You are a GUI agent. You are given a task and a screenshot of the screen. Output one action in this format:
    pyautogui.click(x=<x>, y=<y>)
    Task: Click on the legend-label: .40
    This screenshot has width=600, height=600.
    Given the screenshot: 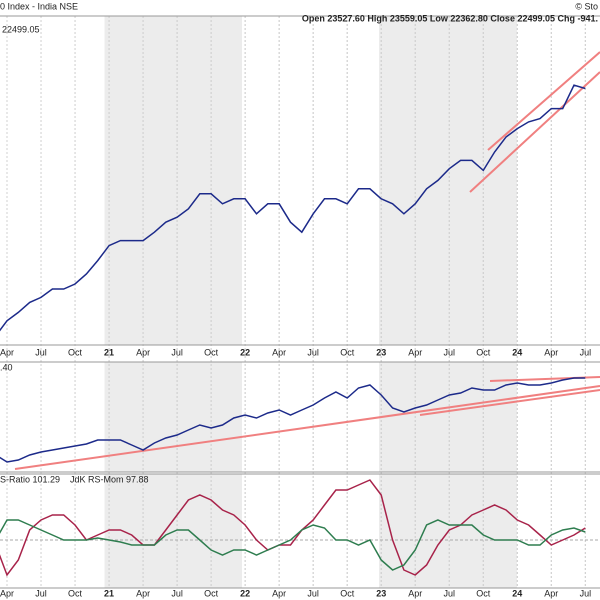 What is the action you would take?
    pyautogui.click(x=6, y=367)
    